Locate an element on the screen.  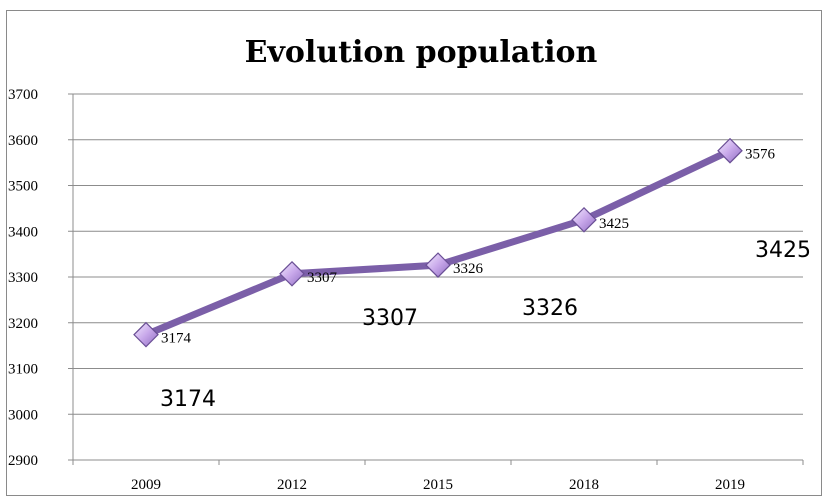
y-tick-label: 3100 is located at coordinates (23, 370).